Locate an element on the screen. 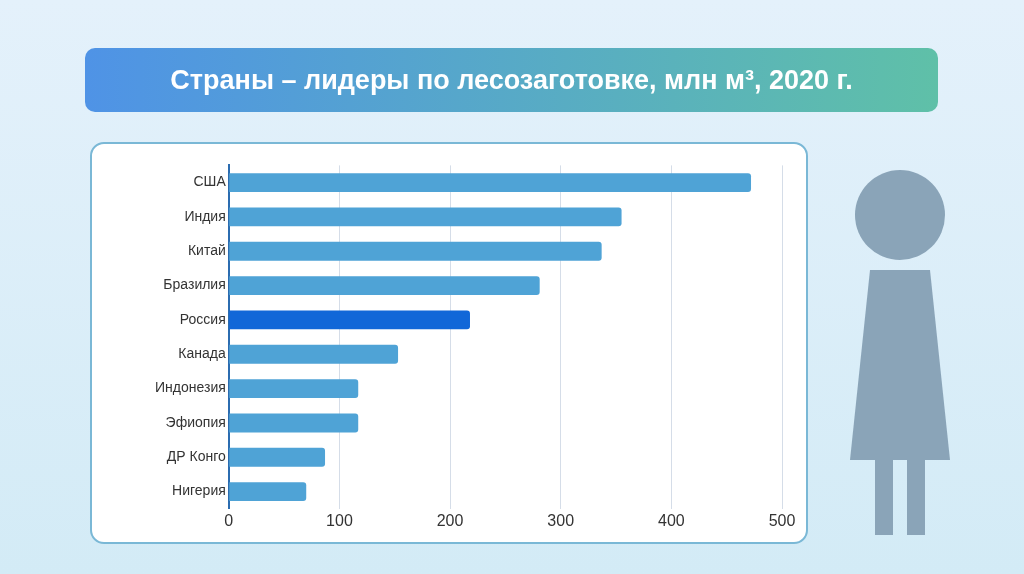 This screenshot has height=574, width=1024. chart-title: Страны – лидеры по лесозаготовке, млн м³, 2020 г. is located at coordinates (511, 80).